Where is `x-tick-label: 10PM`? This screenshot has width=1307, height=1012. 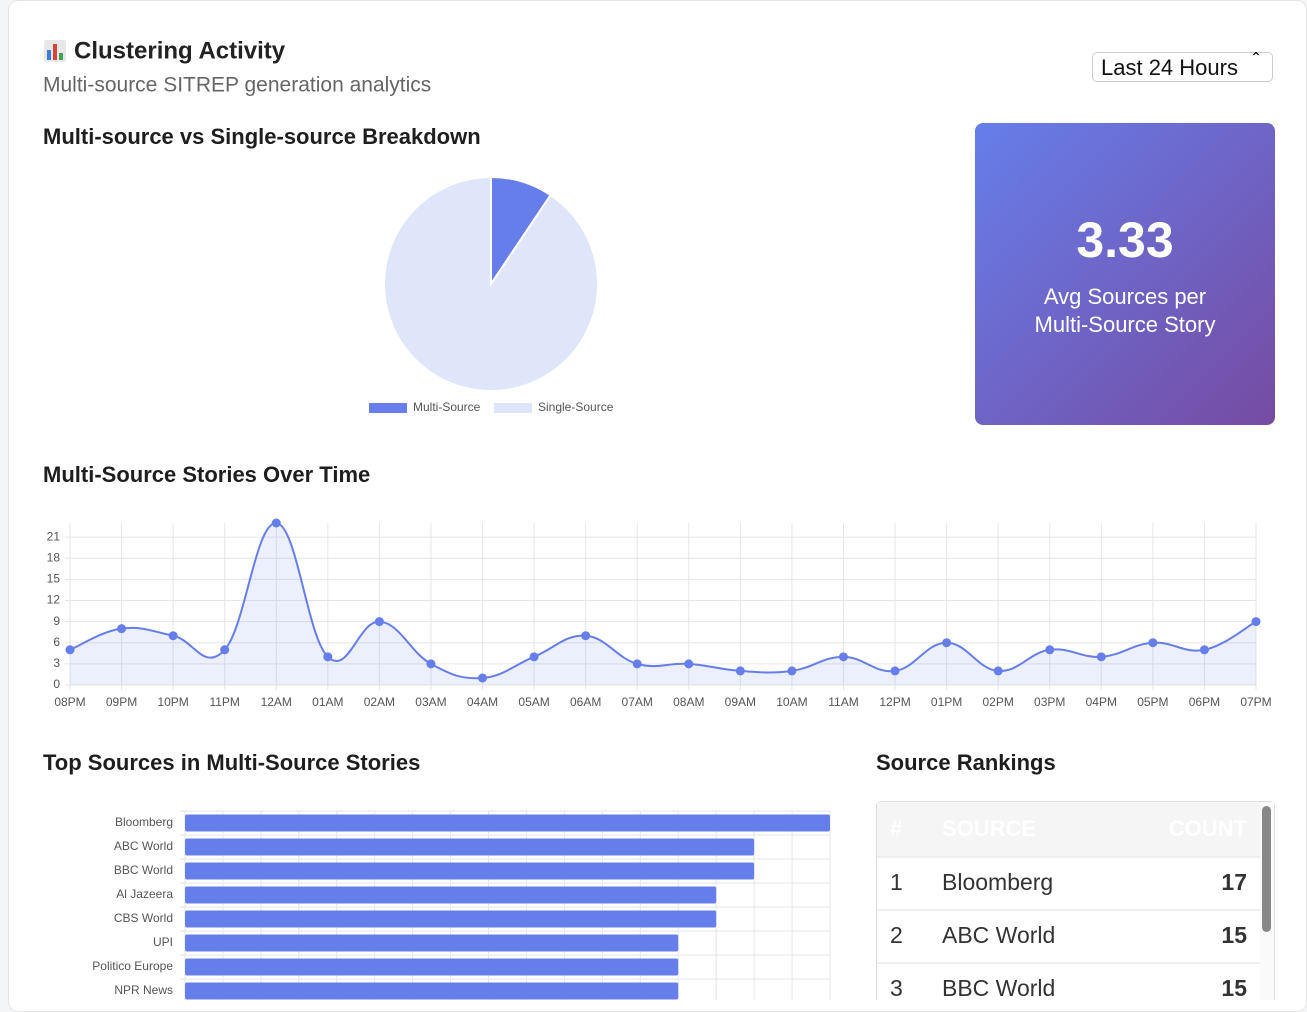 x-tick-label: 10PM is located at coordinates (172, 702).